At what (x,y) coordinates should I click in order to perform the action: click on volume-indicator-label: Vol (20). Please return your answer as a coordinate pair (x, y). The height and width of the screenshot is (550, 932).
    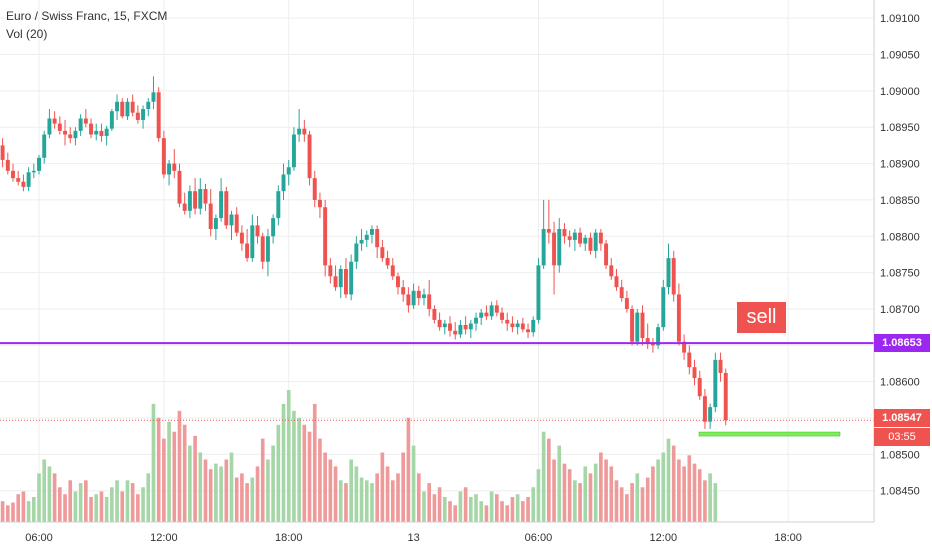
    Looking at the image, I should click on (27, 34).